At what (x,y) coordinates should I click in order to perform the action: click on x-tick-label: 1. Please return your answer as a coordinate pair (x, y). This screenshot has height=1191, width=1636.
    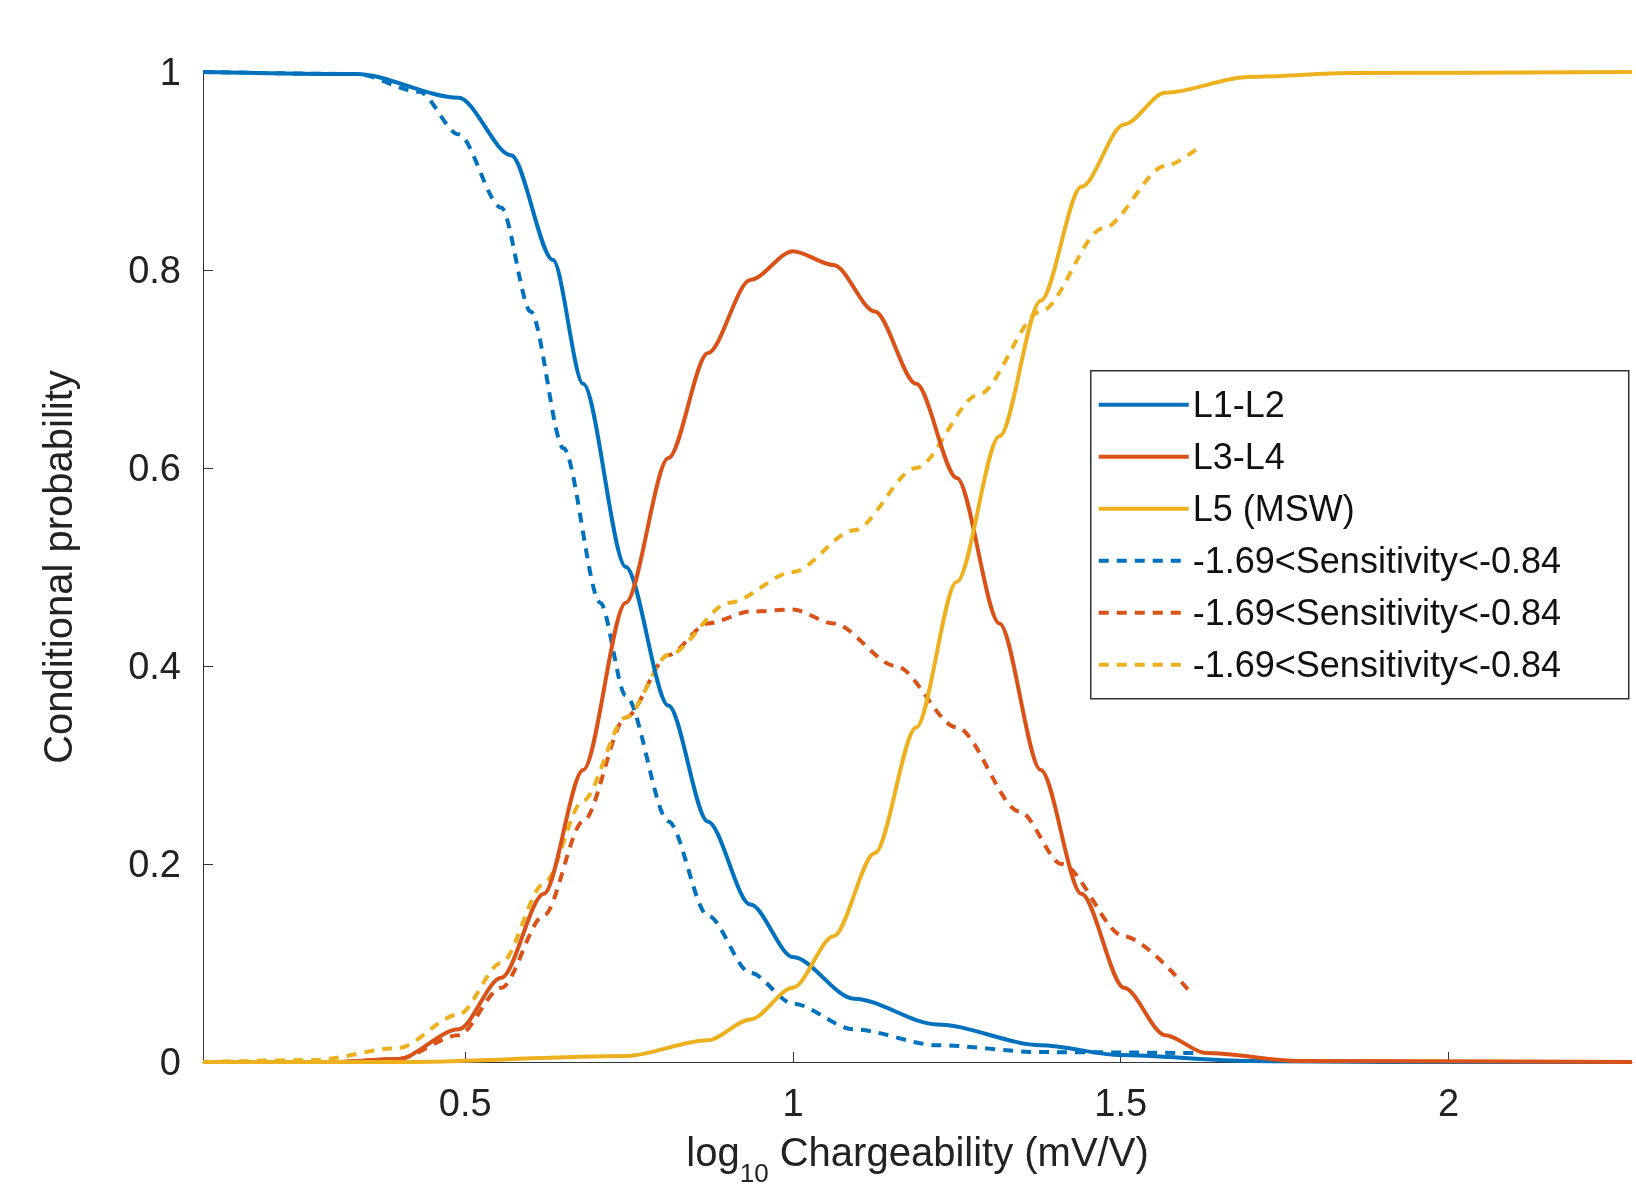
    Looking at the image, I should click on (793, 1103).